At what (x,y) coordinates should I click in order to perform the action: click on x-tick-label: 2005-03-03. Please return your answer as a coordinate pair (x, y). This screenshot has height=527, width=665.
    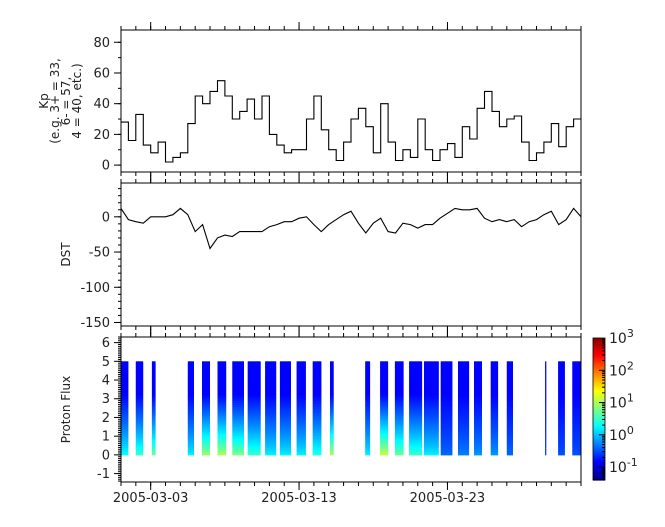
    Looking at the image, I should click on (151, 498).